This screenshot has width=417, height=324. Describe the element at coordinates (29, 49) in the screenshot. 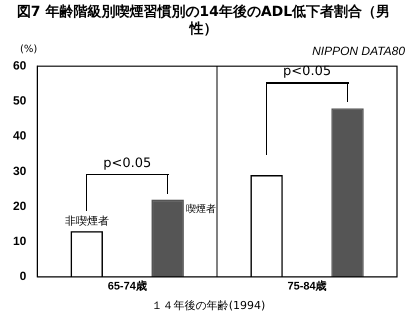

I see `y-axis-title: (%)` at that location.